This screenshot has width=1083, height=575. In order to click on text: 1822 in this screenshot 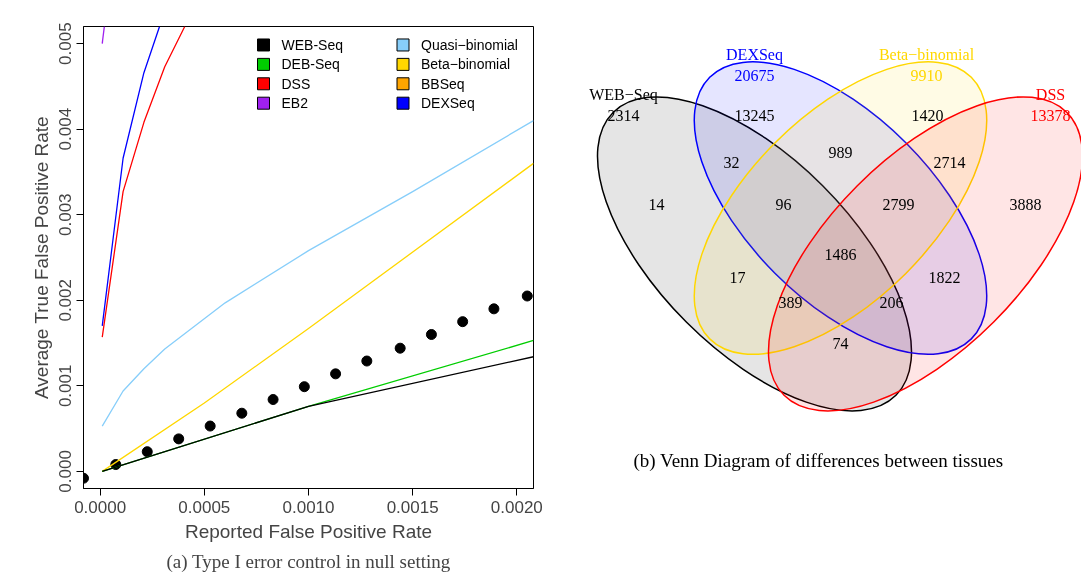, I will do `click(944, 278)`.